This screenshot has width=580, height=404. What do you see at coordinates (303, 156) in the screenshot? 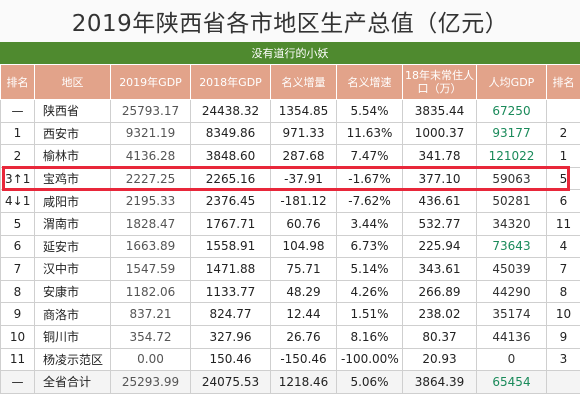
I see `increase-cell: 287.68` at bounding box center [303, 156].